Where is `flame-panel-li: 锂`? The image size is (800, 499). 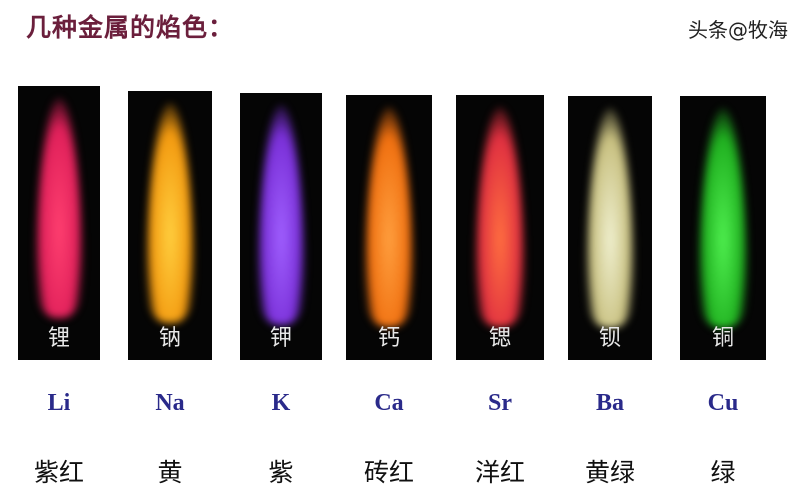 flame-panel-li: 锂 is located at coordinates (59, 223).